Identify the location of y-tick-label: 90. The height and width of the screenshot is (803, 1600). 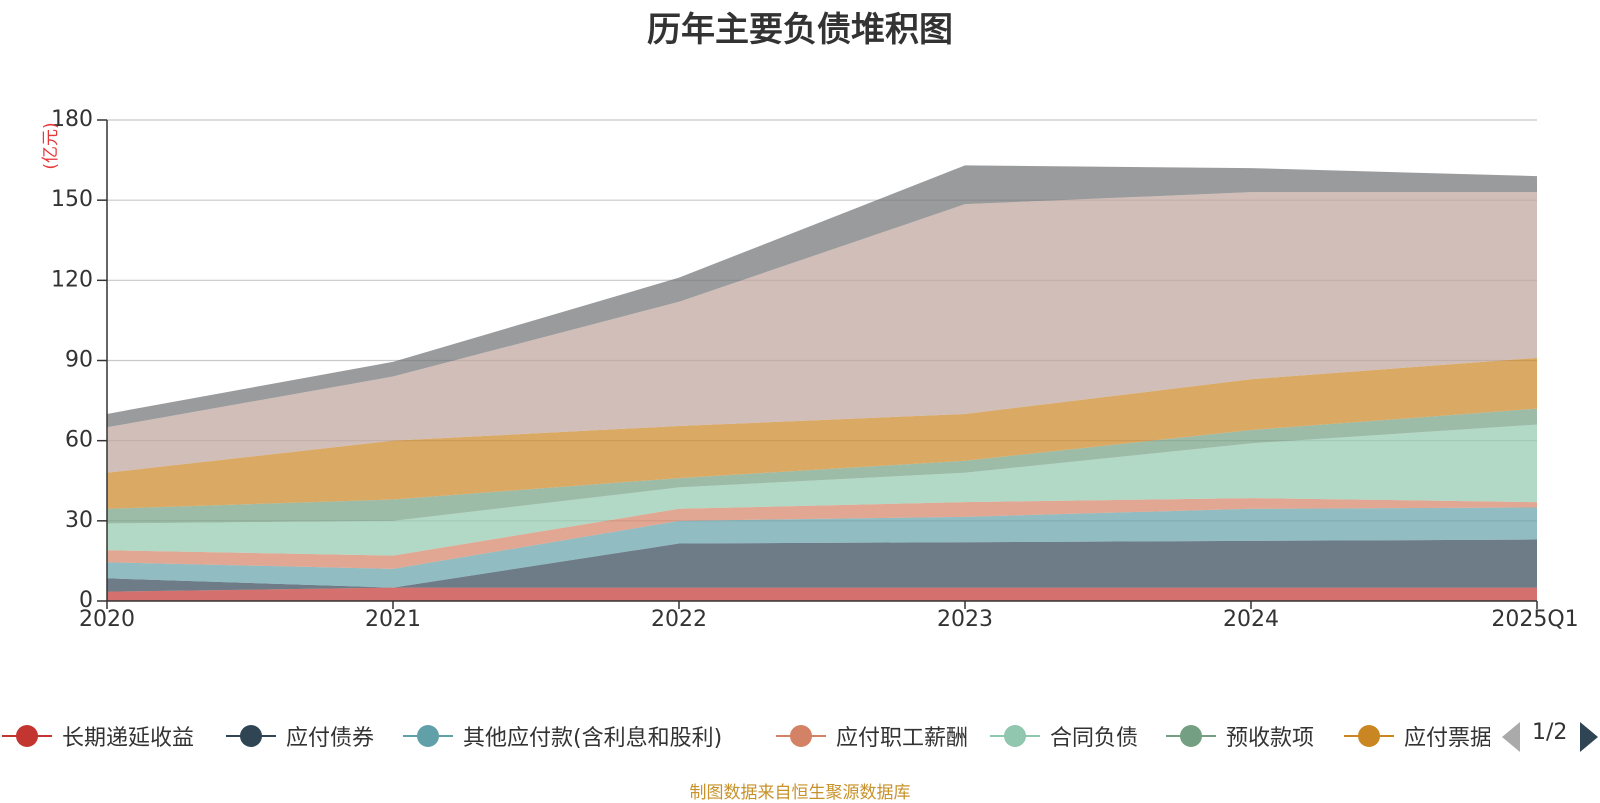
(79, 360).